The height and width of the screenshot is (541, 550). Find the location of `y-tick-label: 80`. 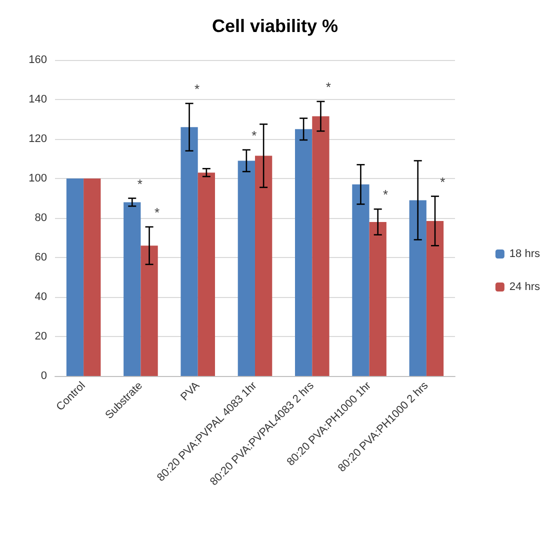

y-tick-label: 80 is located at coordinates (40, 218).